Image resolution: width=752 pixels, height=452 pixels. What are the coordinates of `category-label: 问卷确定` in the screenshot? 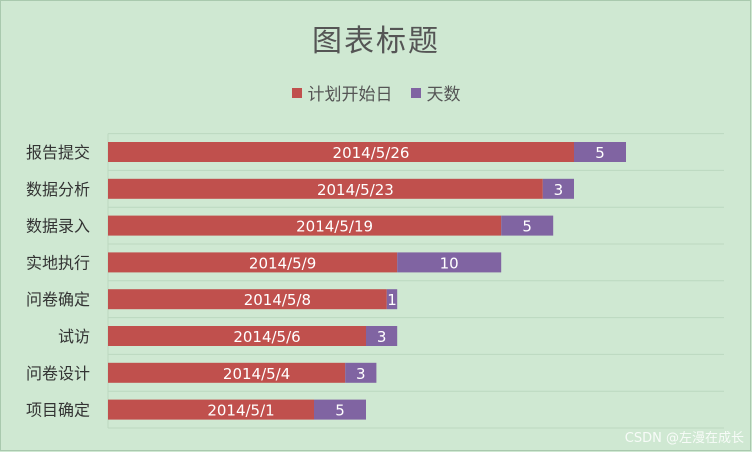 It's located at (58, 299).